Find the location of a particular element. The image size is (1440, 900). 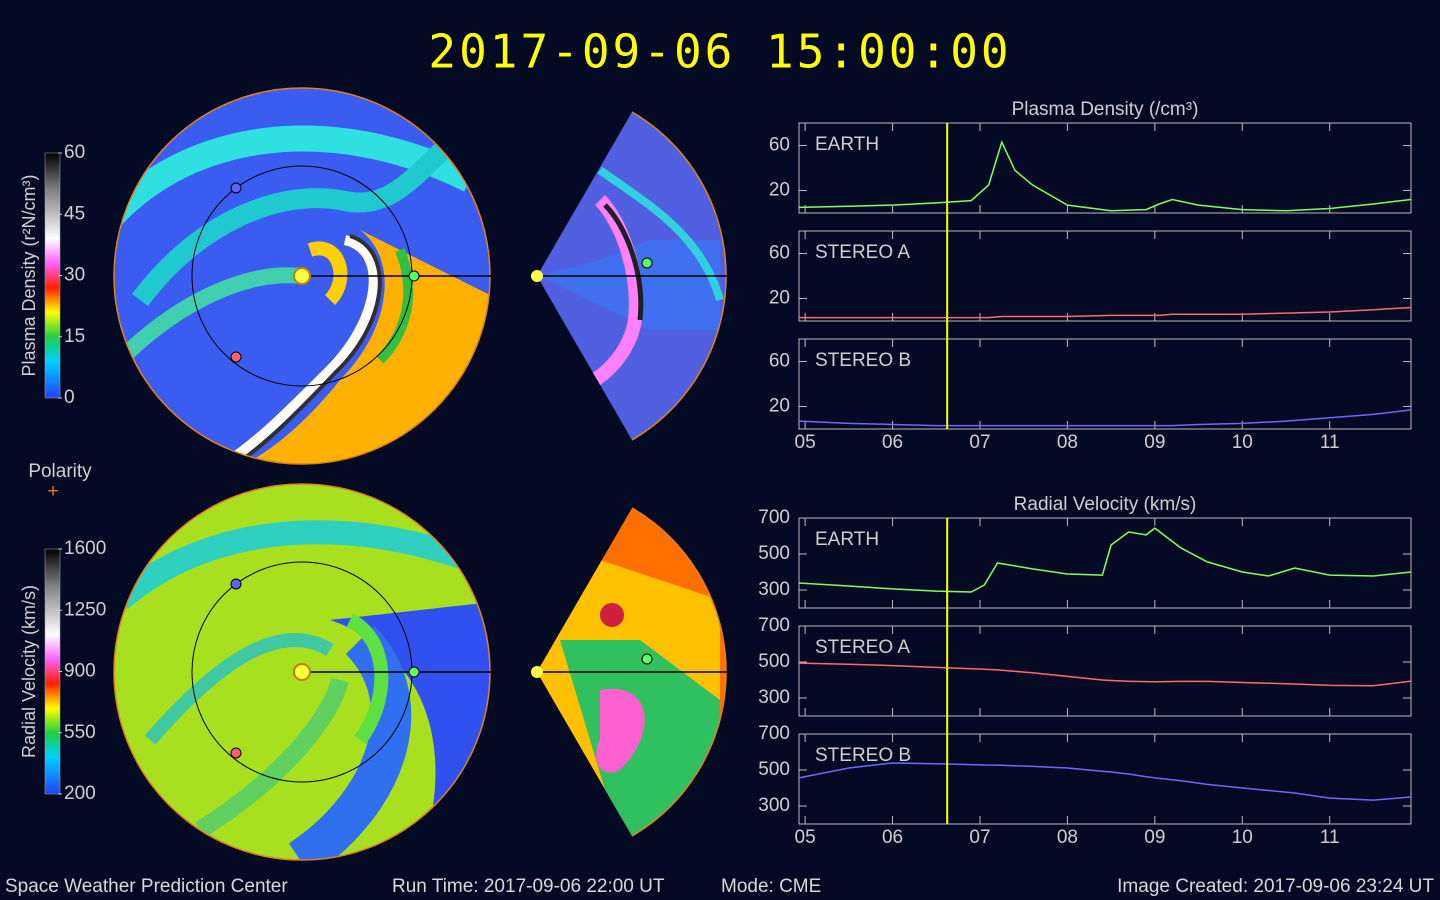

colorbar-tick-label: 550 is located at coordinates (80, 732).